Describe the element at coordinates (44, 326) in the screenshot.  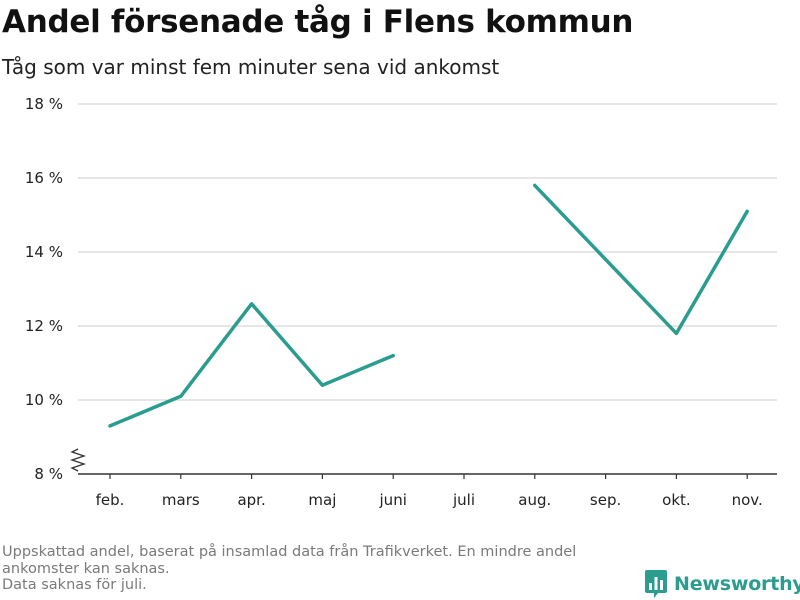
I see `y-tick-label: 12 %` at that location.